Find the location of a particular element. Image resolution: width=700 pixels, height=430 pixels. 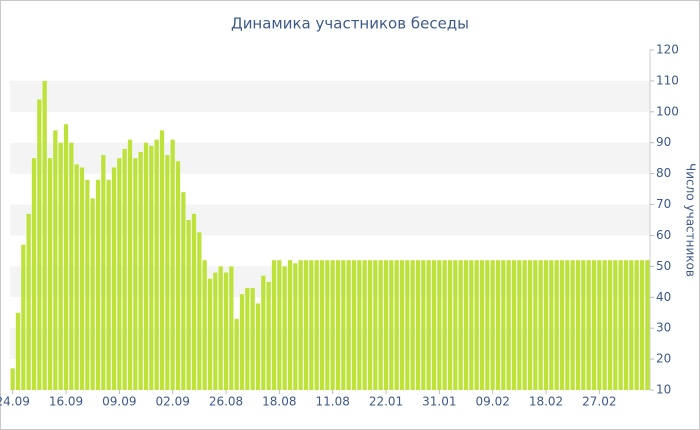

y-axis-label: Число участников is located at coordinates (691, 220).